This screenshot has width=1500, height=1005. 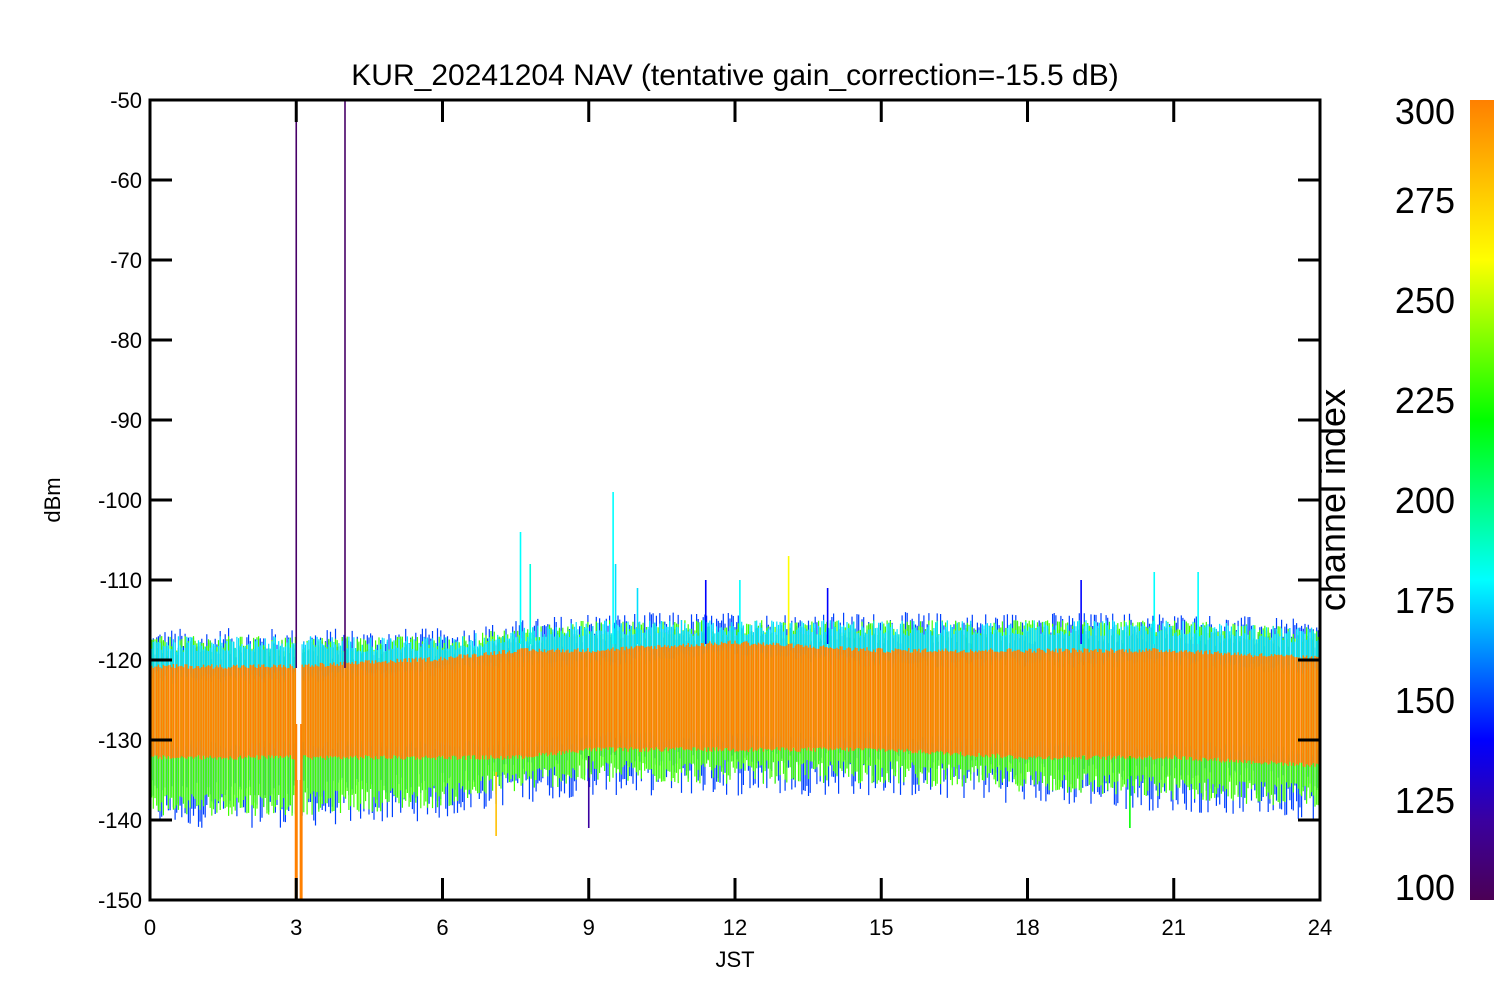 What do you see at coordinates (735, 927) in the screenshot?
I see `x-tick-label-4: 12` at bounding box center [735, 927].